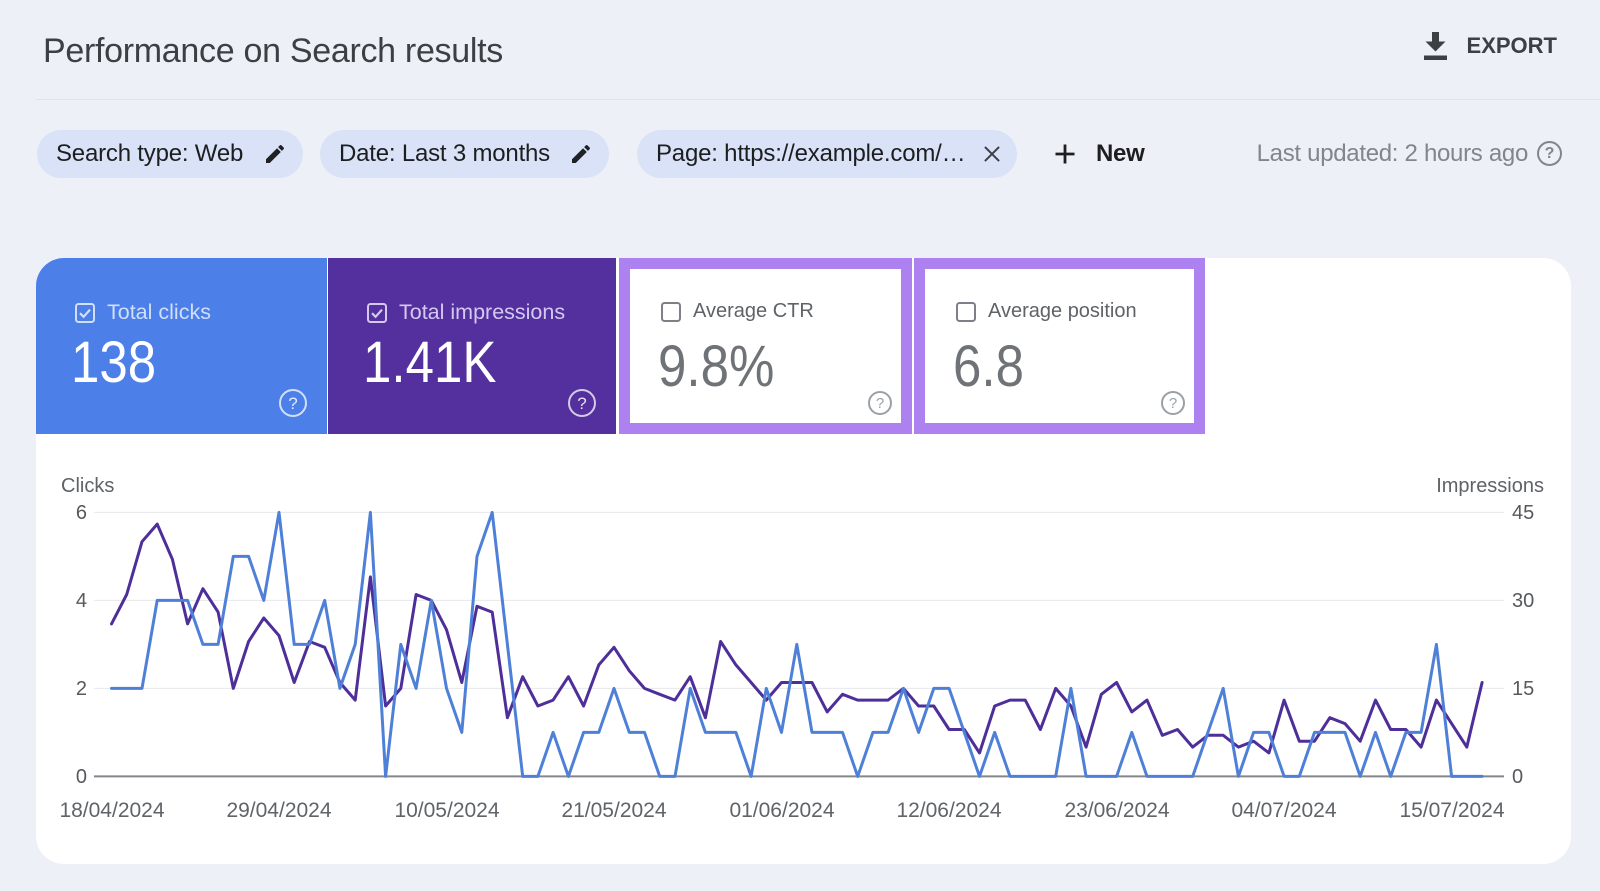  Describe the element at coordinates (87, 486) in the screenshot. I see `svg-text: Clicks` at that location.